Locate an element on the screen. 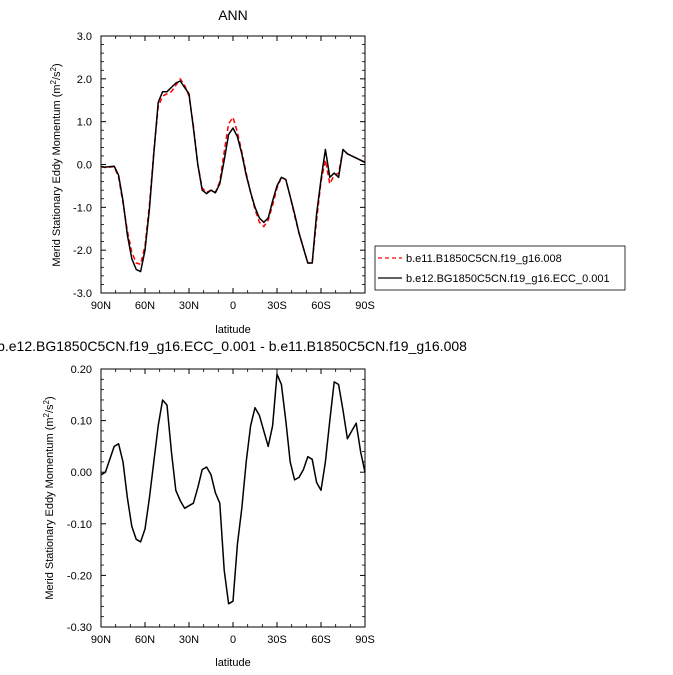  y-tick-label: -2.0 is located at coordinates (82, 251).